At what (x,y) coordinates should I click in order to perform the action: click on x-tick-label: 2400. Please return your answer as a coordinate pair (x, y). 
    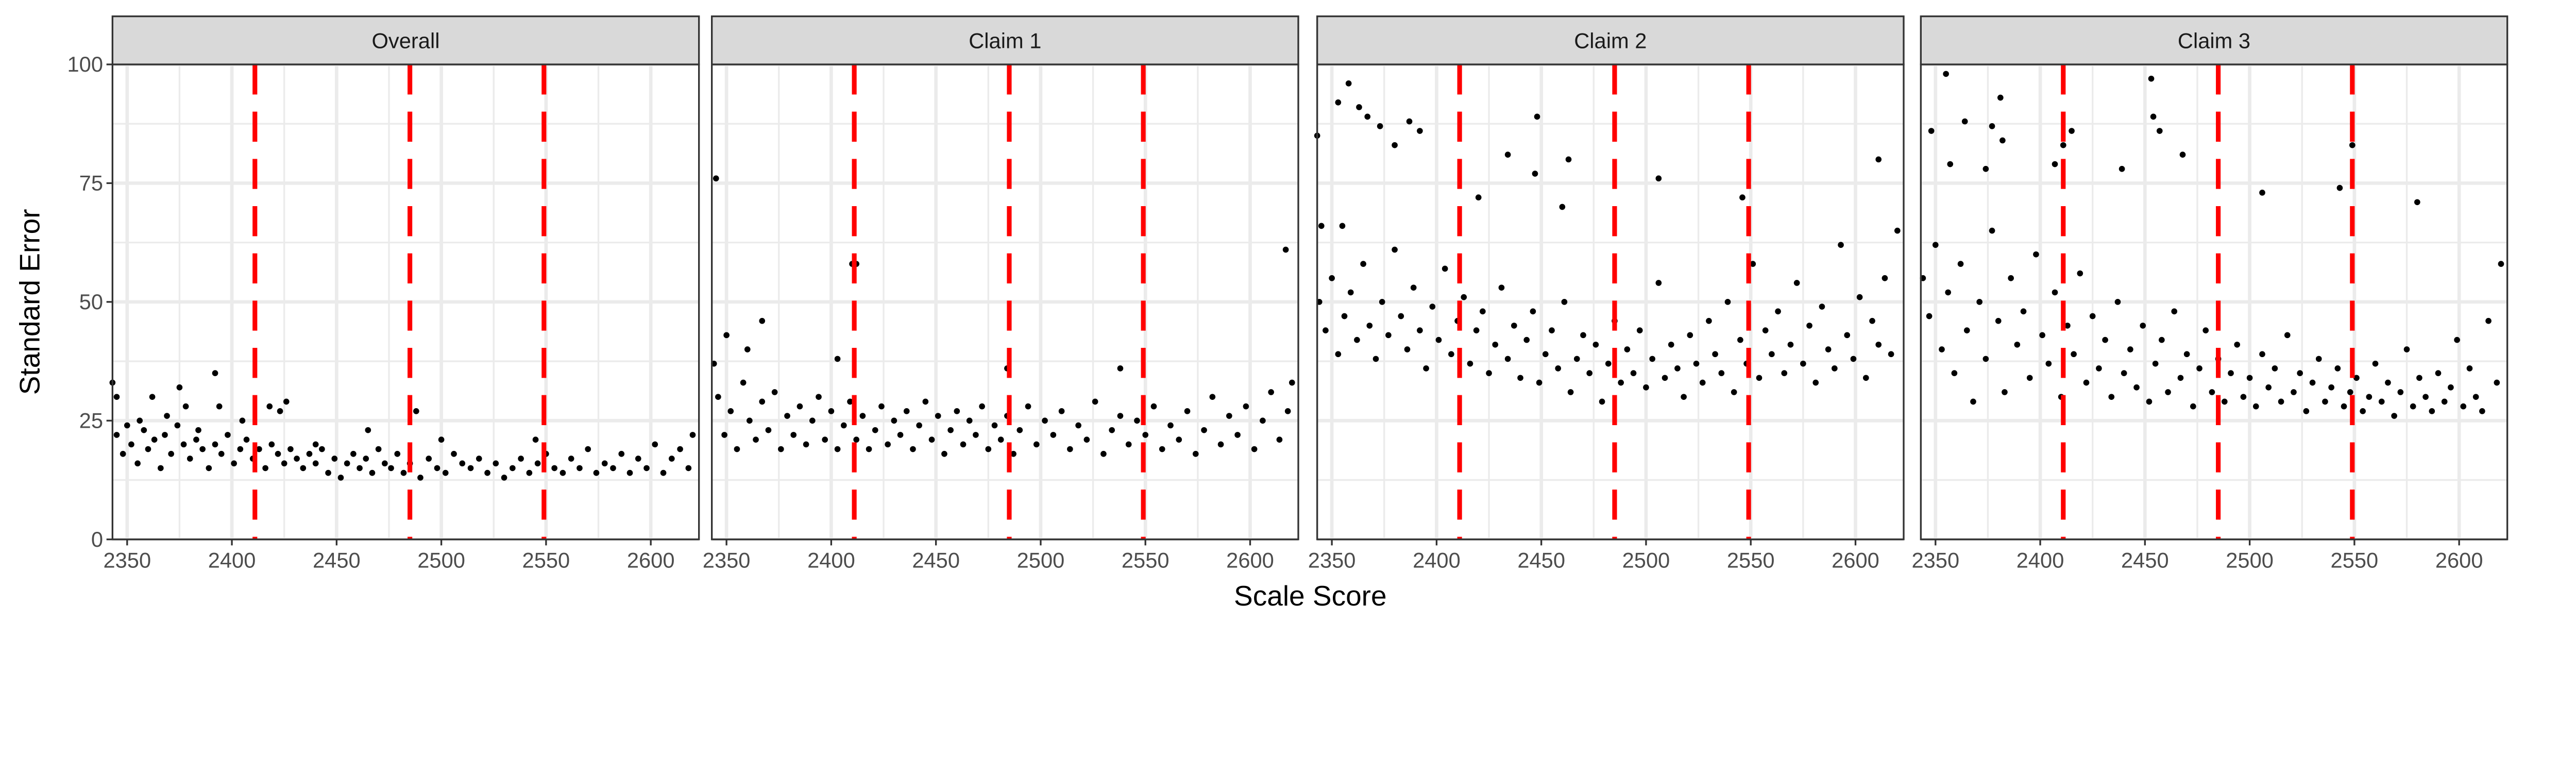
    Looking at the image, I should click on (2040, 560).